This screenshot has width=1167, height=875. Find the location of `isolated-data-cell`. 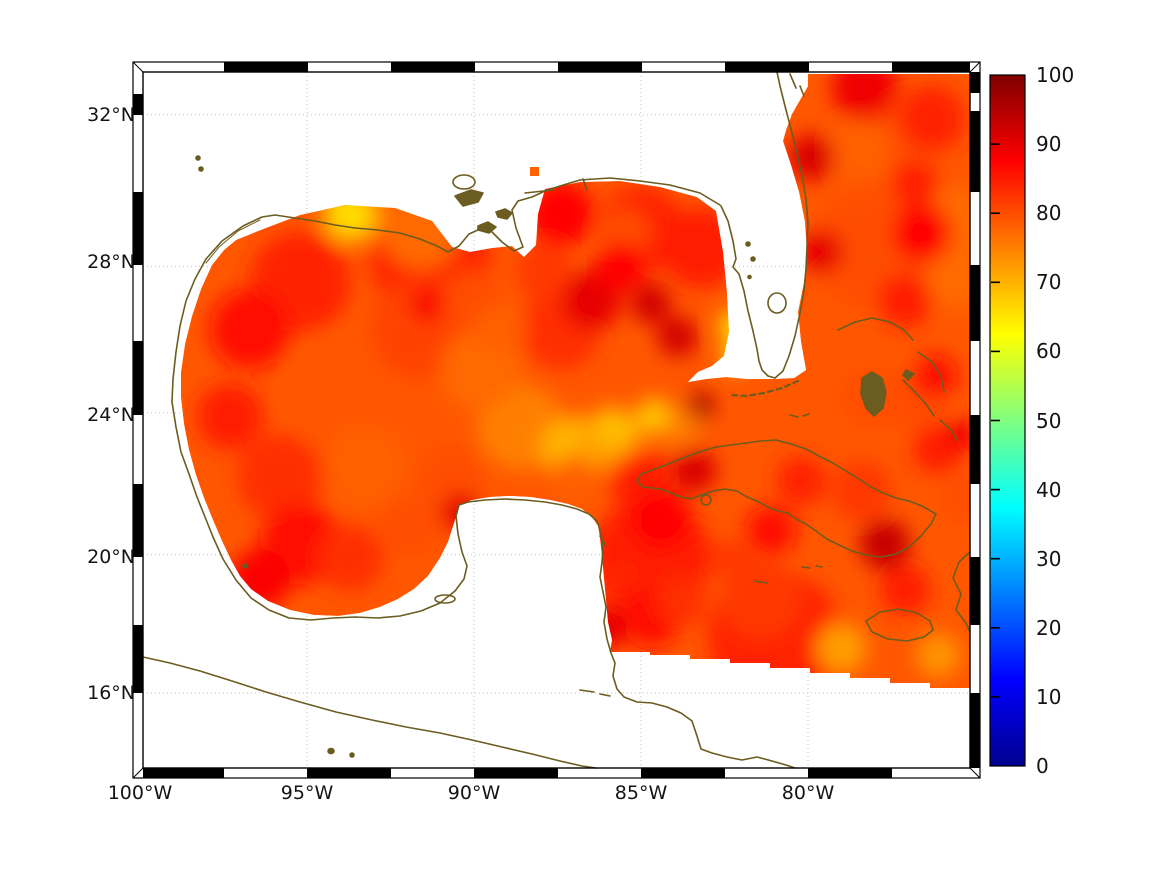

isolated-data-cell is located at coordinates (534, 171).